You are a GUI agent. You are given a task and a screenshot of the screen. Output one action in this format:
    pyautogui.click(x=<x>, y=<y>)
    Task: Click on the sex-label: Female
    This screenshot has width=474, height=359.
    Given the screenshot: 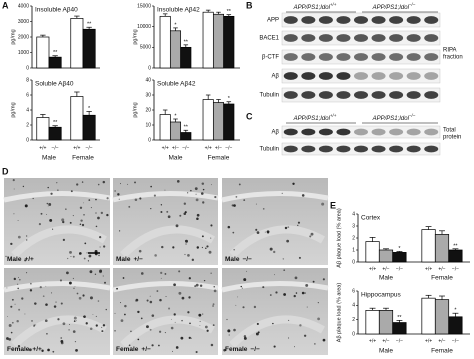 What is the action you would take?
    pyautogui.click(x=127, y=349)
    